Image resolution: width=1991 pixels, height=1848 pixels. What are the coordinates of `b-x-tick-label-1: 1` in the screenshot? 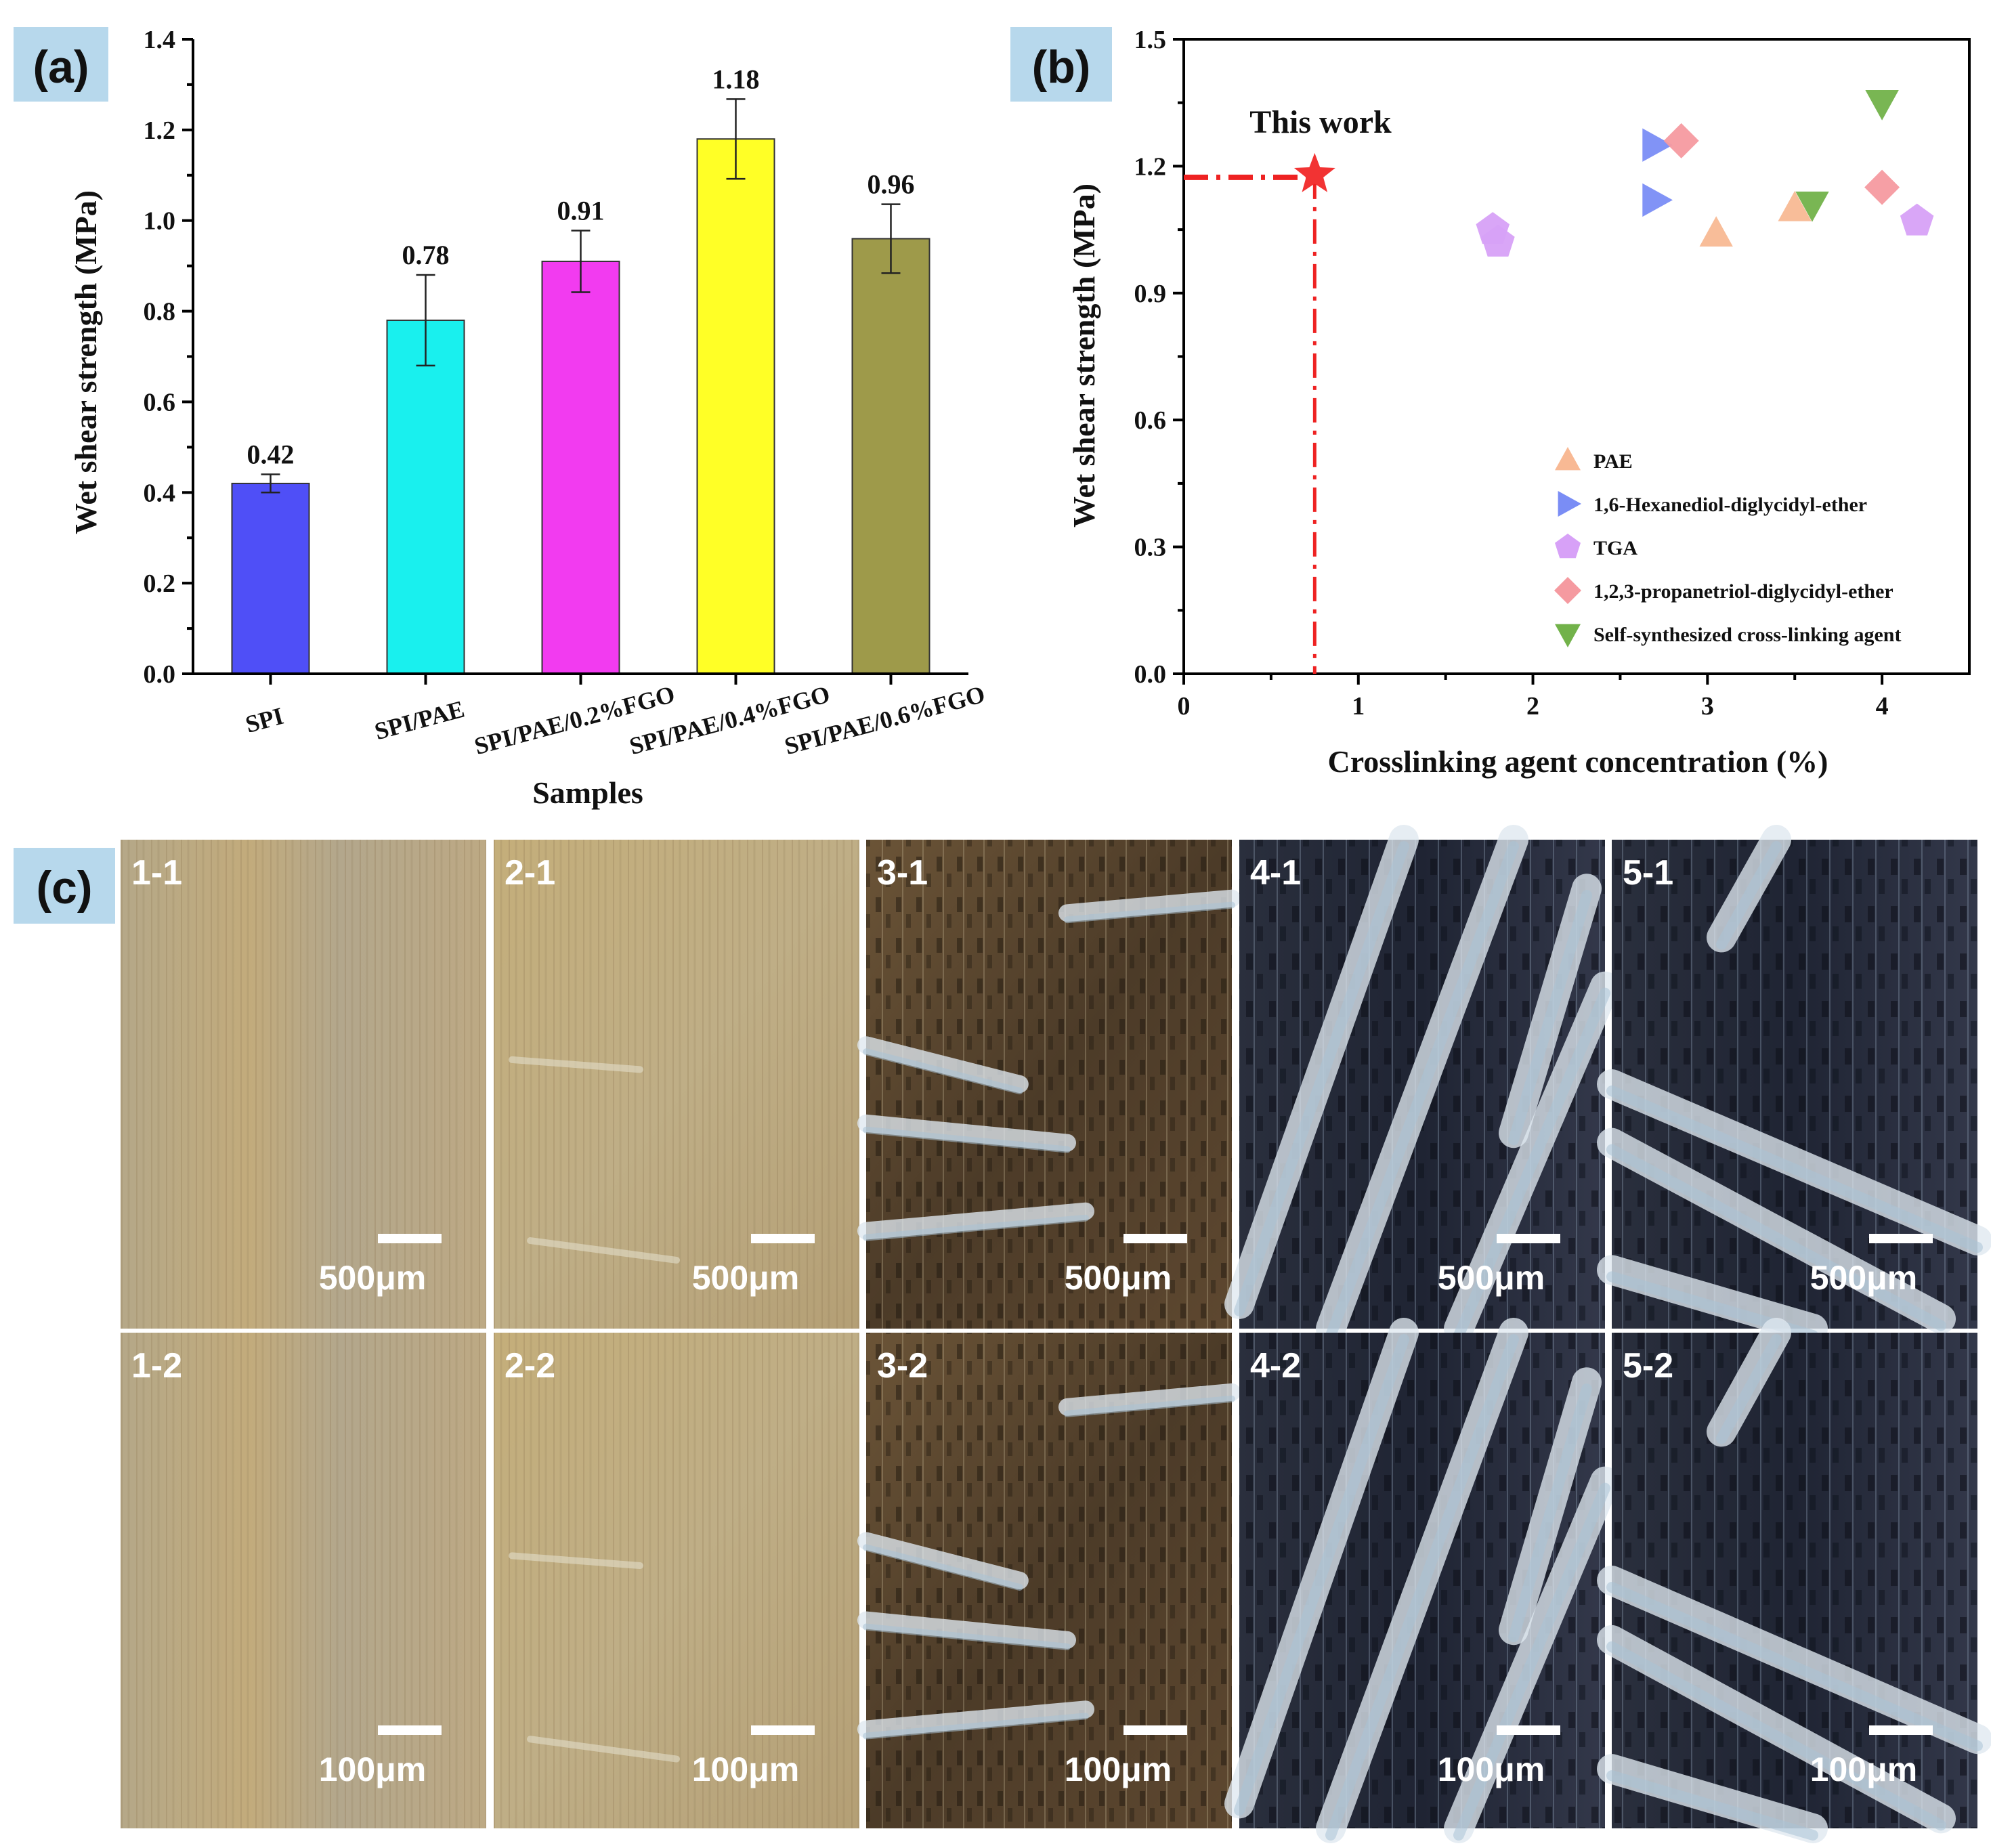 It's located at (1358, 706).